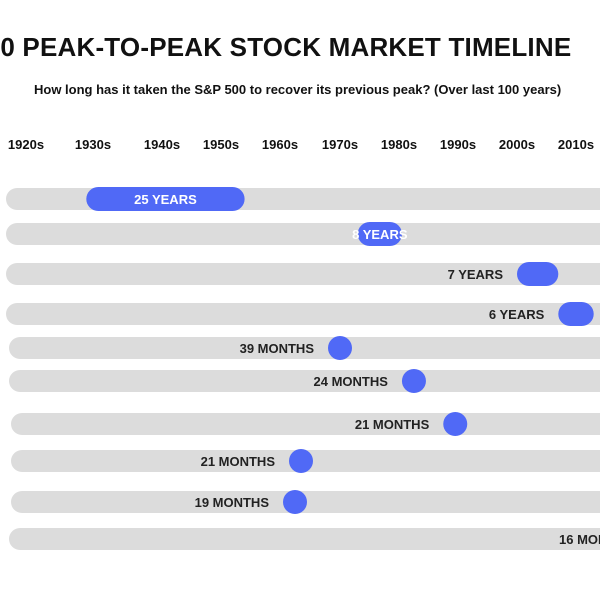  I want to click on x-tick-label: 2010s, so click(576, 144).